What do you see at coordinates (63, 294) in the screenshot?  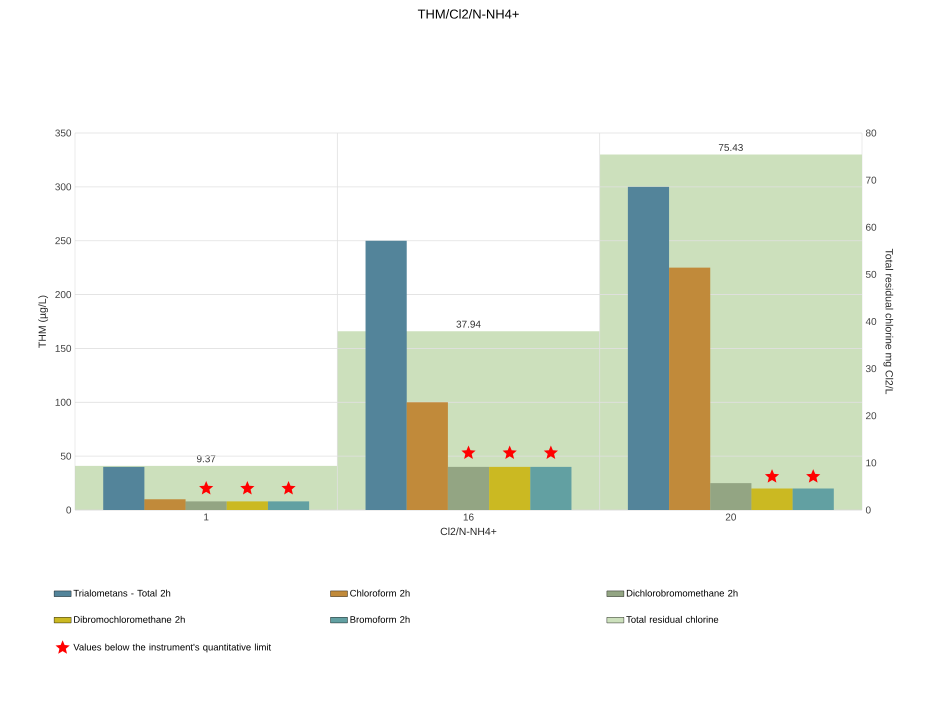 I see `y-tick-label: 200` at bounding box center [63, 294].